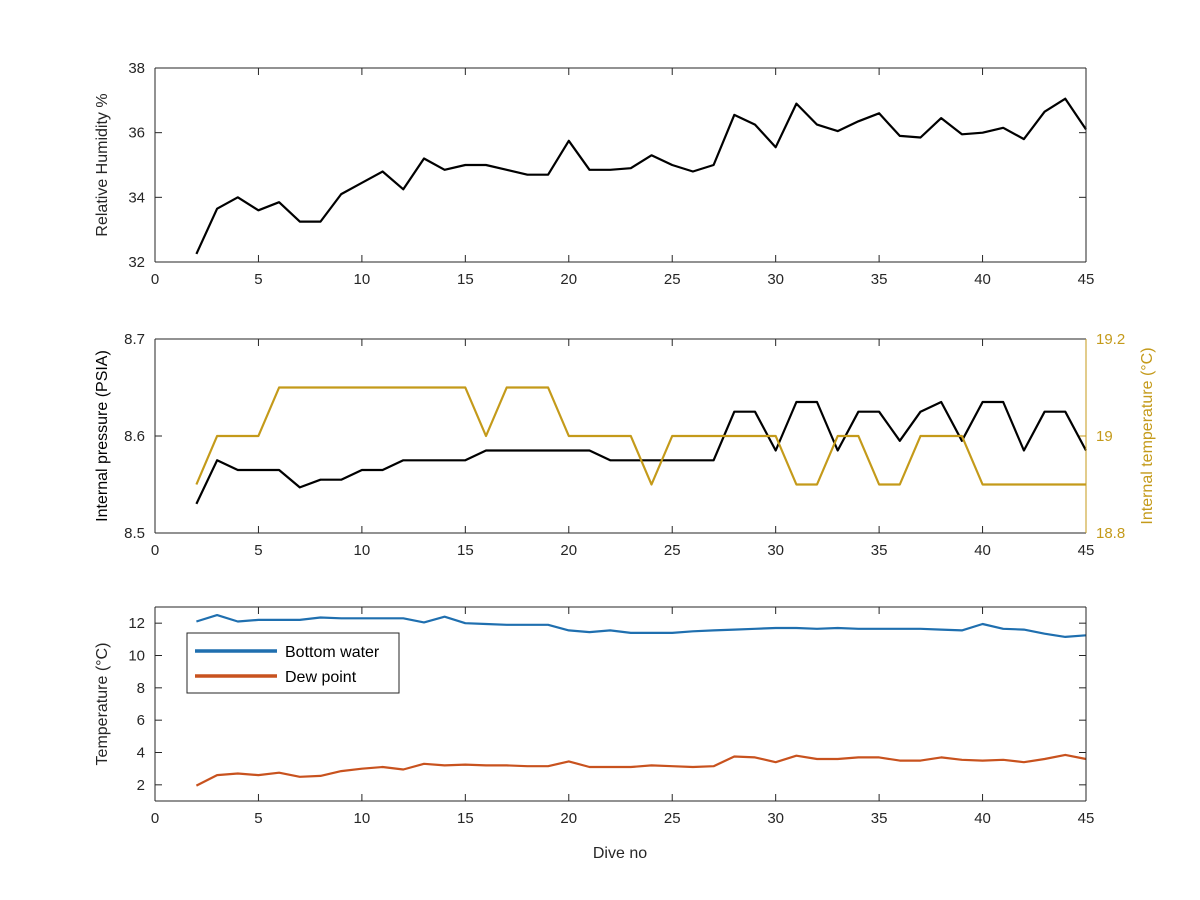  I want to click on y-tick-label: 8.6, so click(134, 436).